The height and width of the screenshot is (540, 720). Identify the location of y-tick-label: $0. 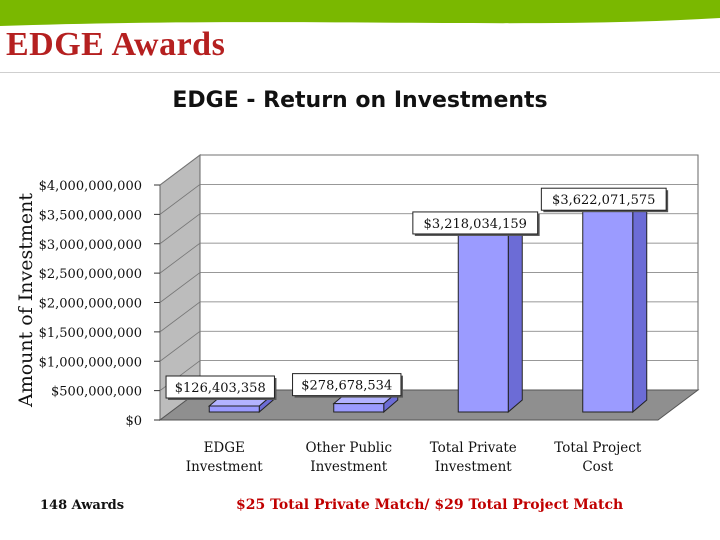
(133, 421).